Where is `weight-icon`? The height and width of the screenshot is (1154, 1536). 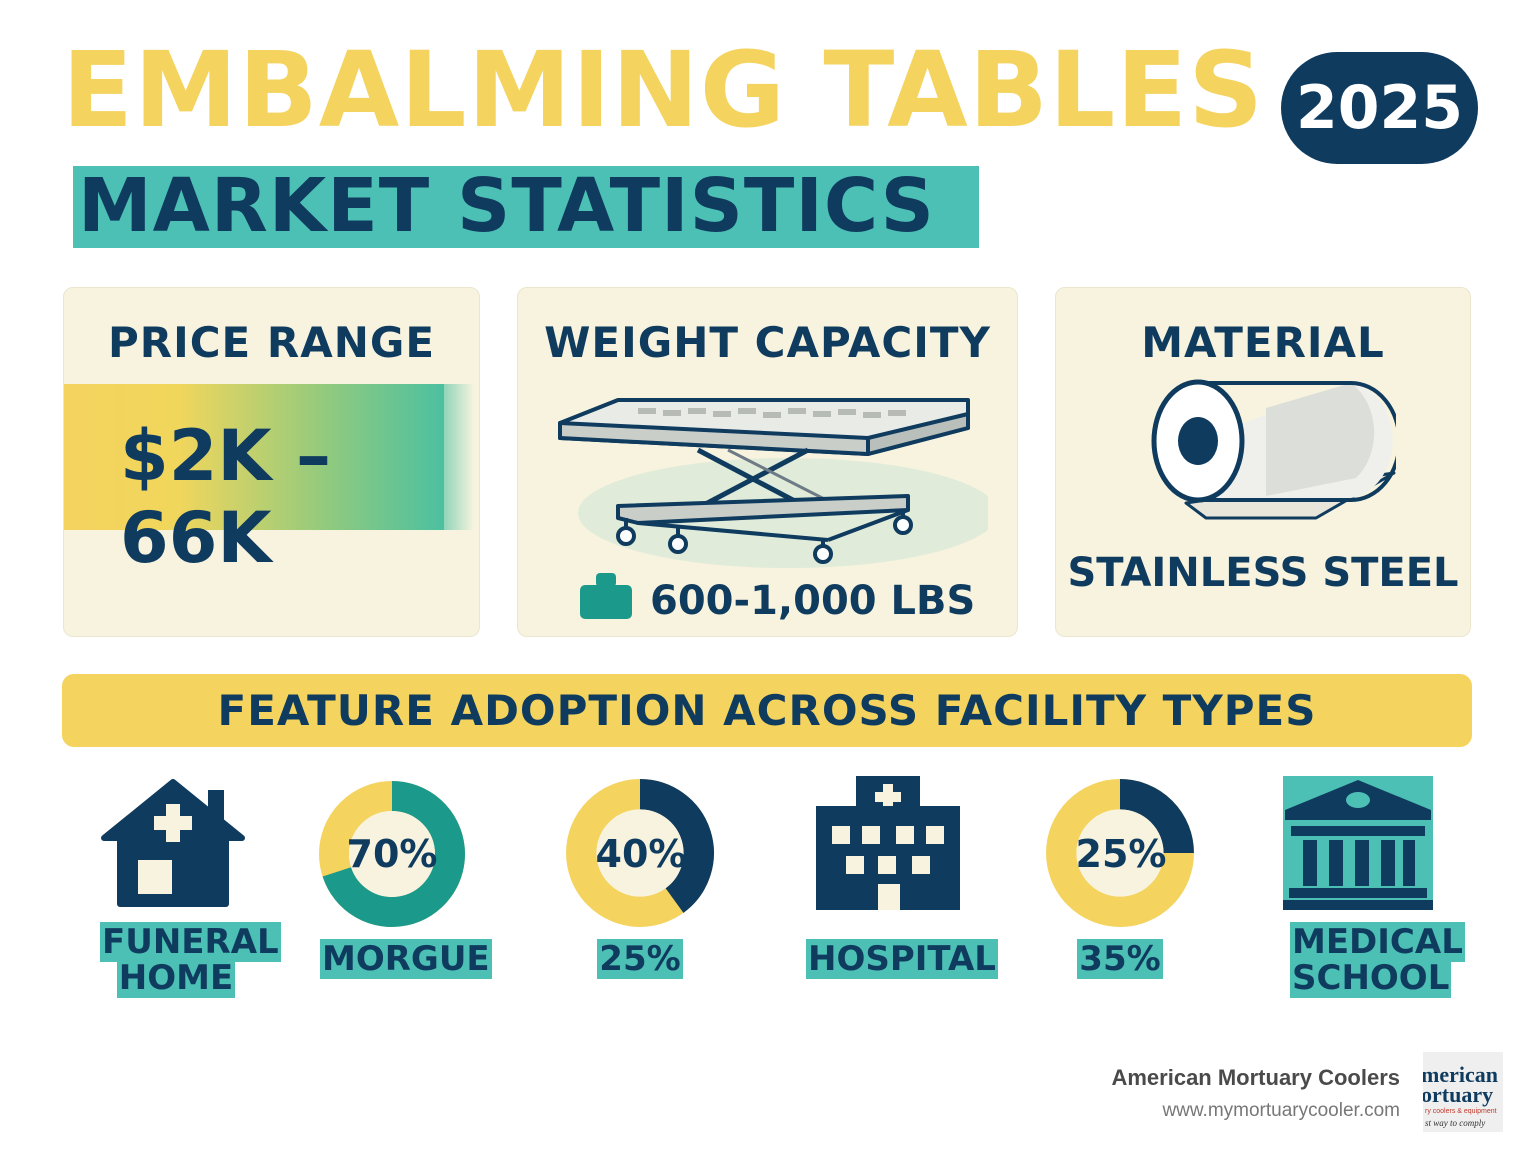
weight-icon is located at coordinates (606, 596).